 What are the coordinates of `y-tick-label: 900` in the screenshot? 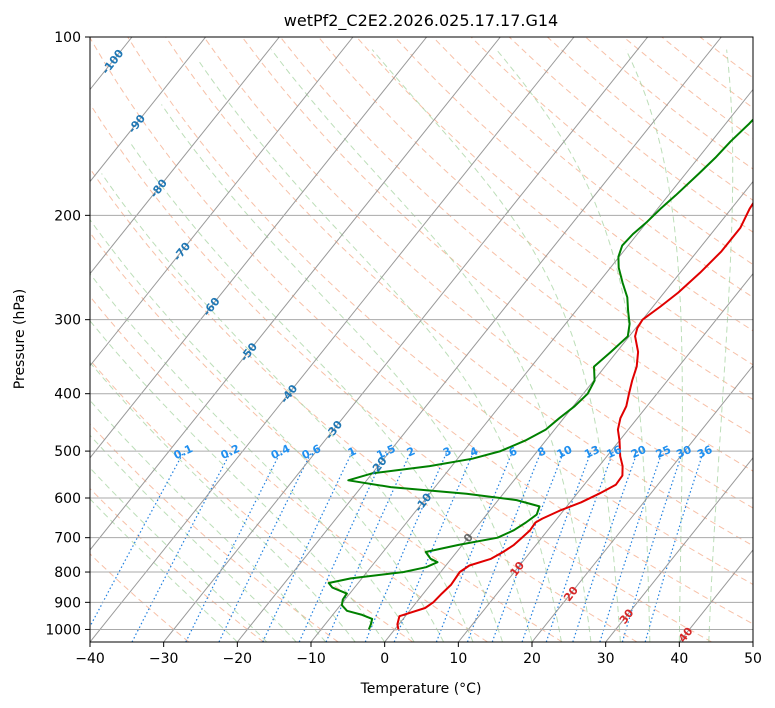 It's located at (67, 603).